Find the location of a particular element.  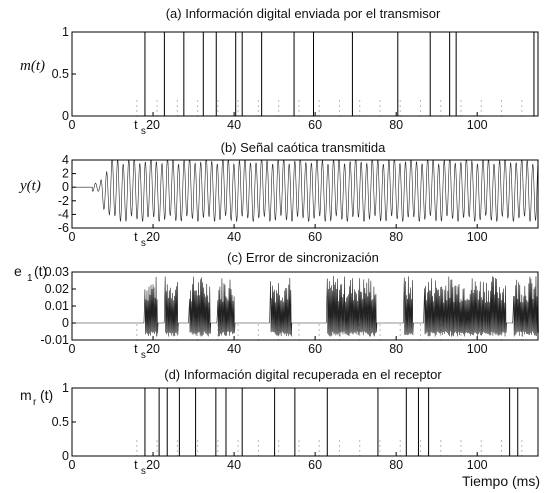

y-tick-label: 0.02 is located at coordinates (57, 289).